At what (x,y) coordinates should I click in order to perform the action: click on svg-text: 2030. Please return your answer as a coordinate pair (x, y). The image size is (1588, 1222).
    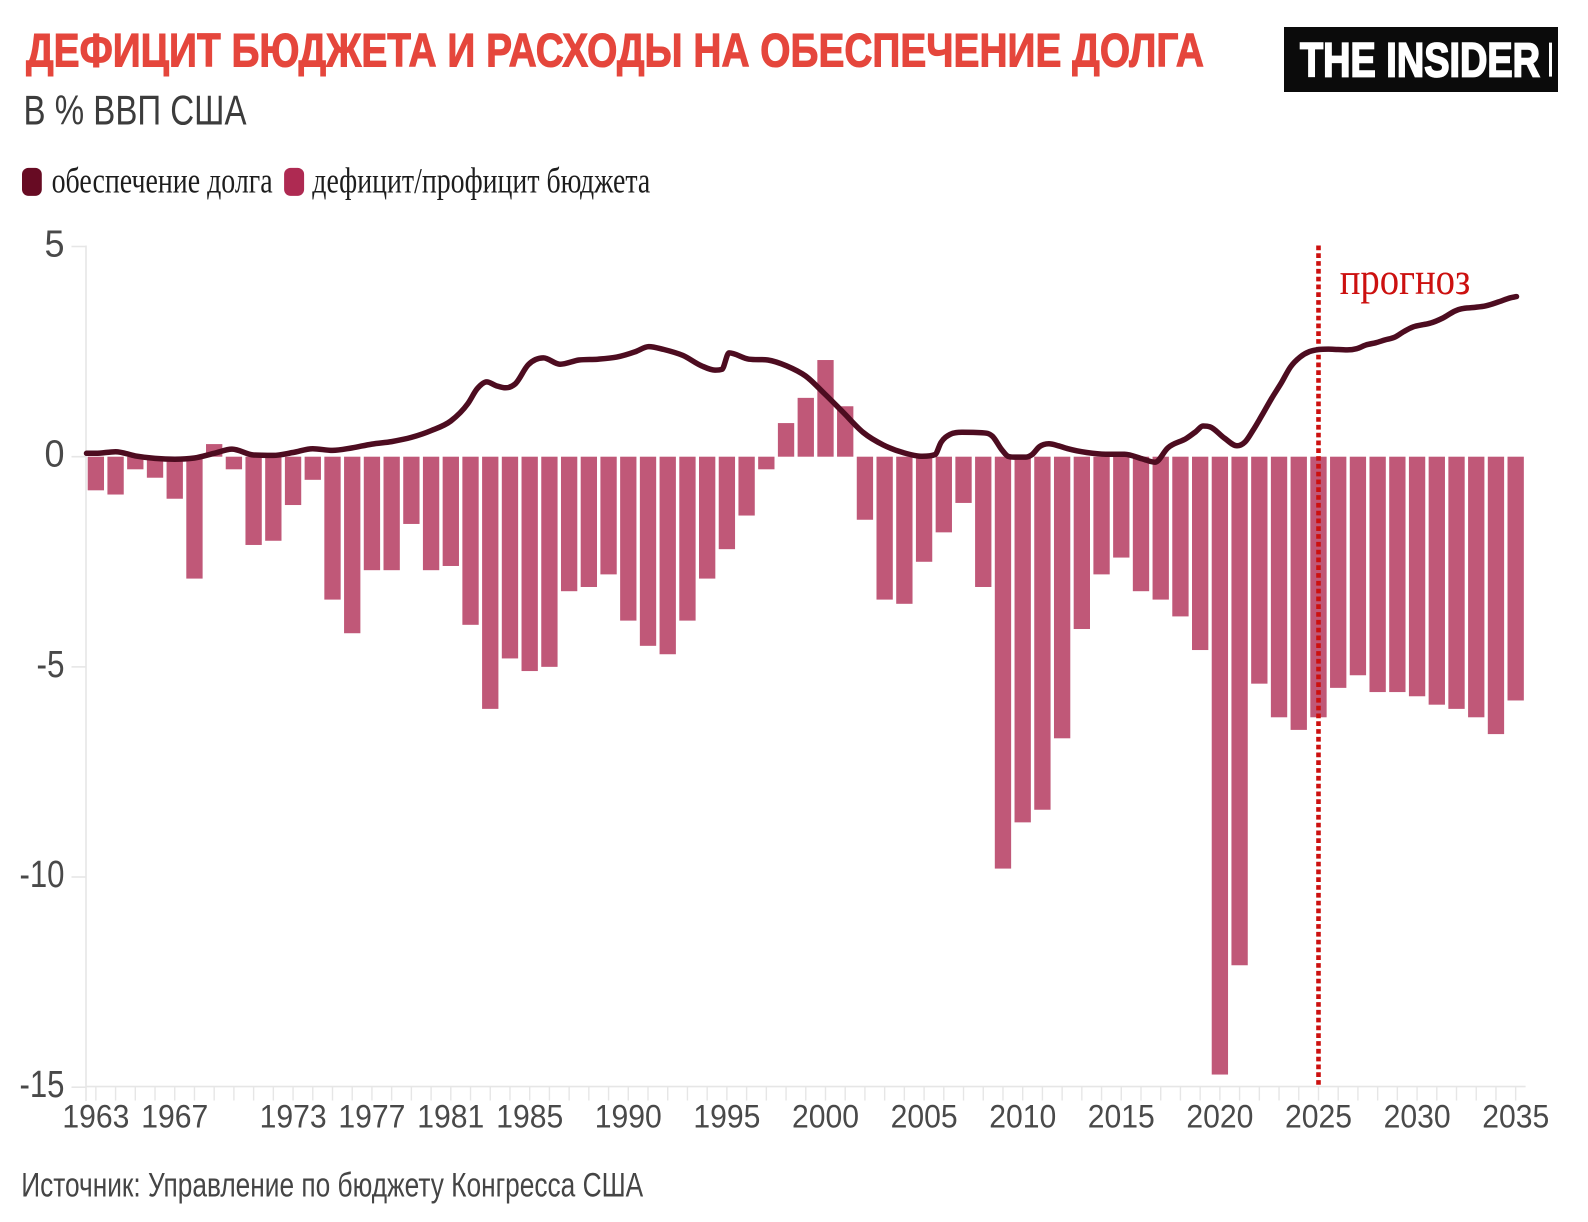
    Looking at the image, I should click on (1417, 1116).